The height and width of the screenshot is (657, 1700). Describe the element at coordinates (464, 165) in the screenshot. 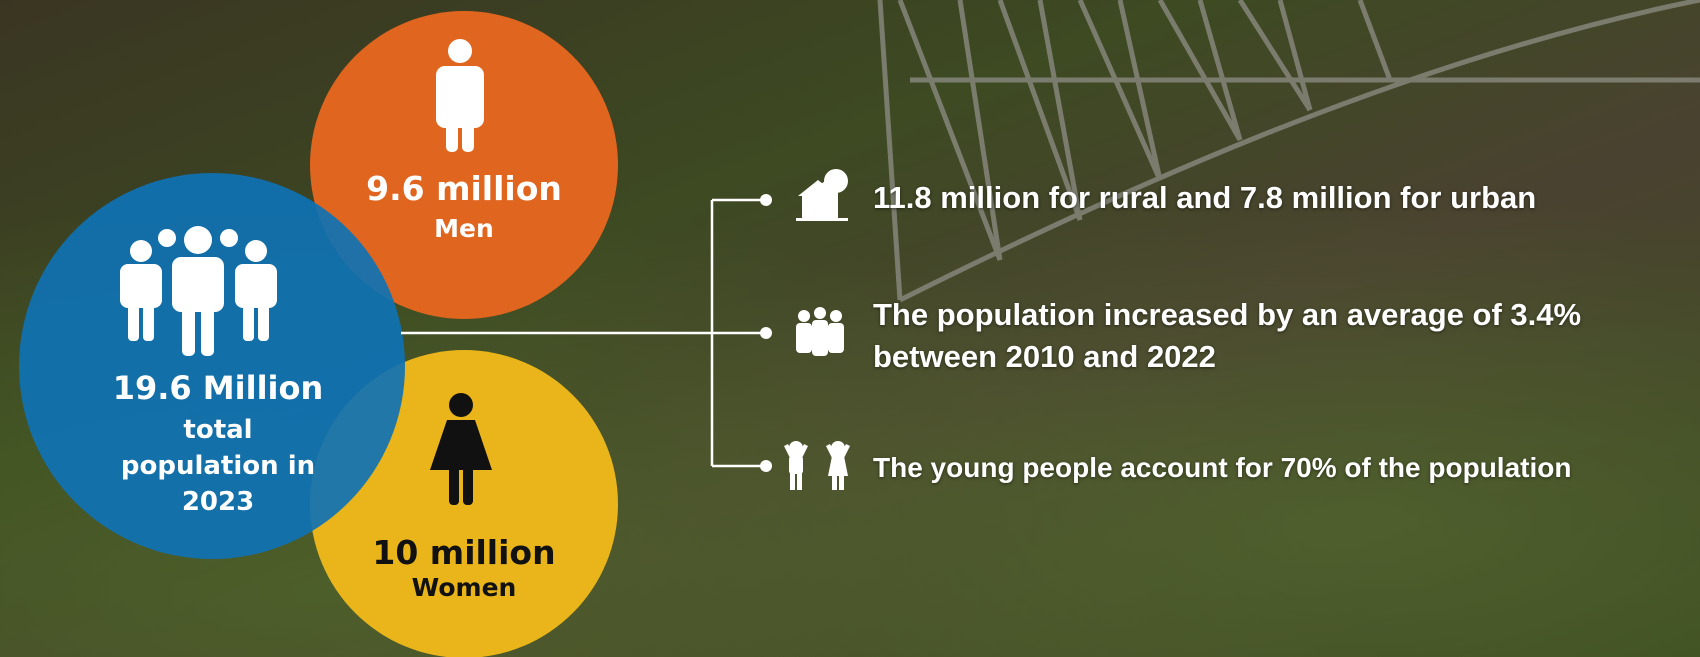

I see `men-circle` at that location.